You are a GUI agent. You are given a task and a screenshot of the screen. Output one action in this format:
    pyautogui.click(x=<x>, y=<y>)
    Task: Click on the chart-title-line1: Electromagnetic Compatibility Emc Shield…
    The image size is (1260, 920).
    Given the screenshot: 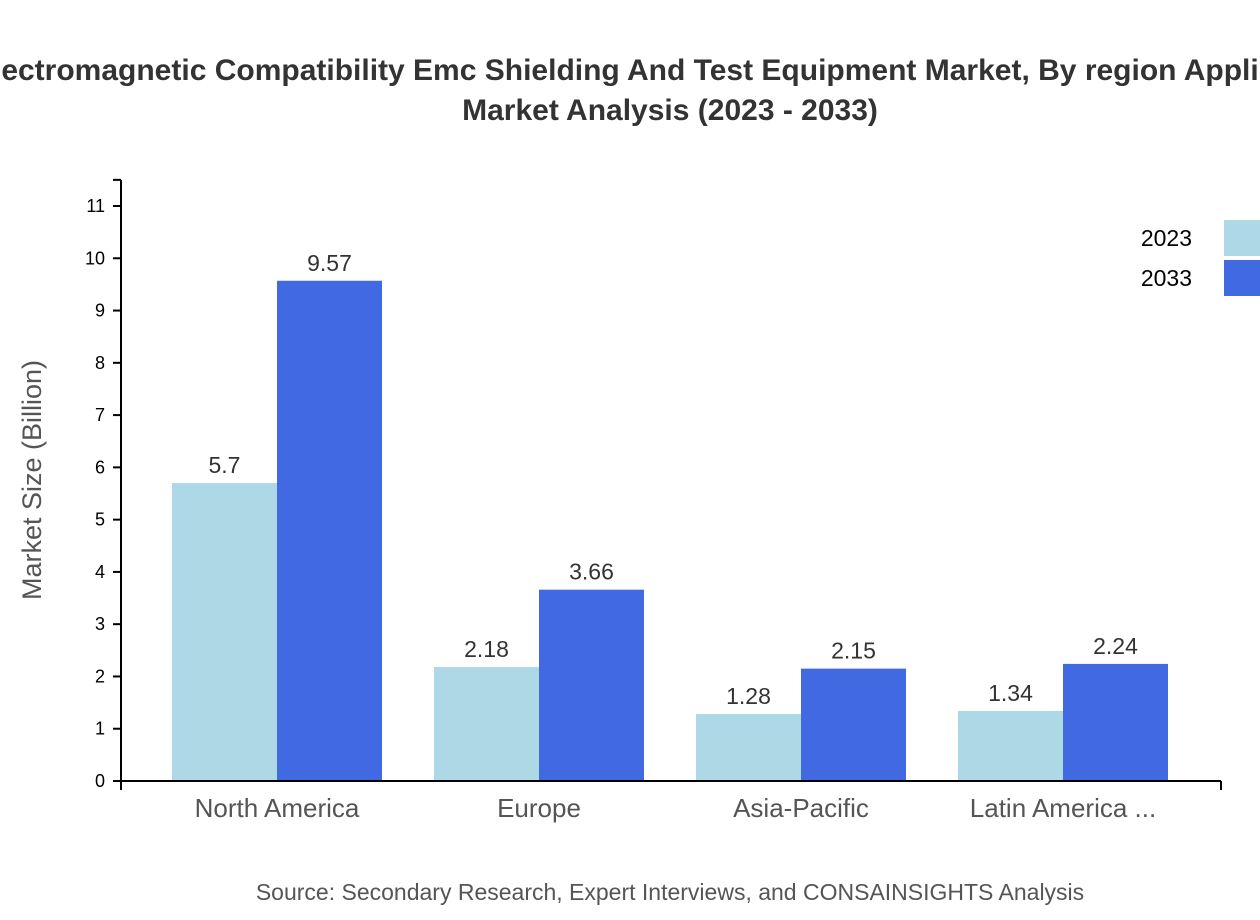 What is the action you would take?
    pyautogui.click(x=630, y=70)
    